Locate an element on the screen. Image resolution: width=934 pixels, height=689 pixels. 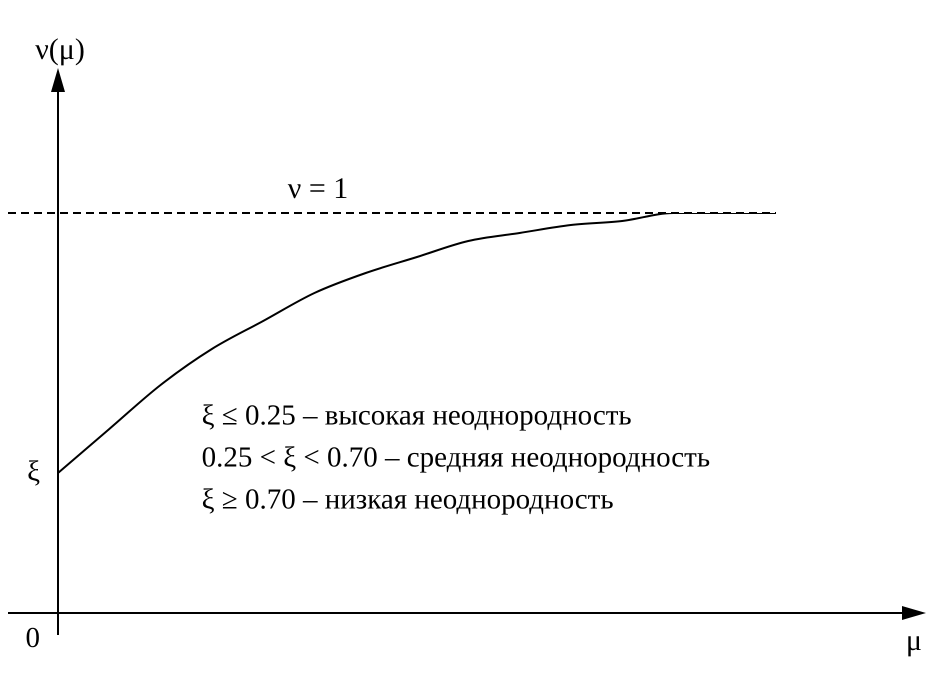
annotation: ξ is located at coordinates (33, 472).